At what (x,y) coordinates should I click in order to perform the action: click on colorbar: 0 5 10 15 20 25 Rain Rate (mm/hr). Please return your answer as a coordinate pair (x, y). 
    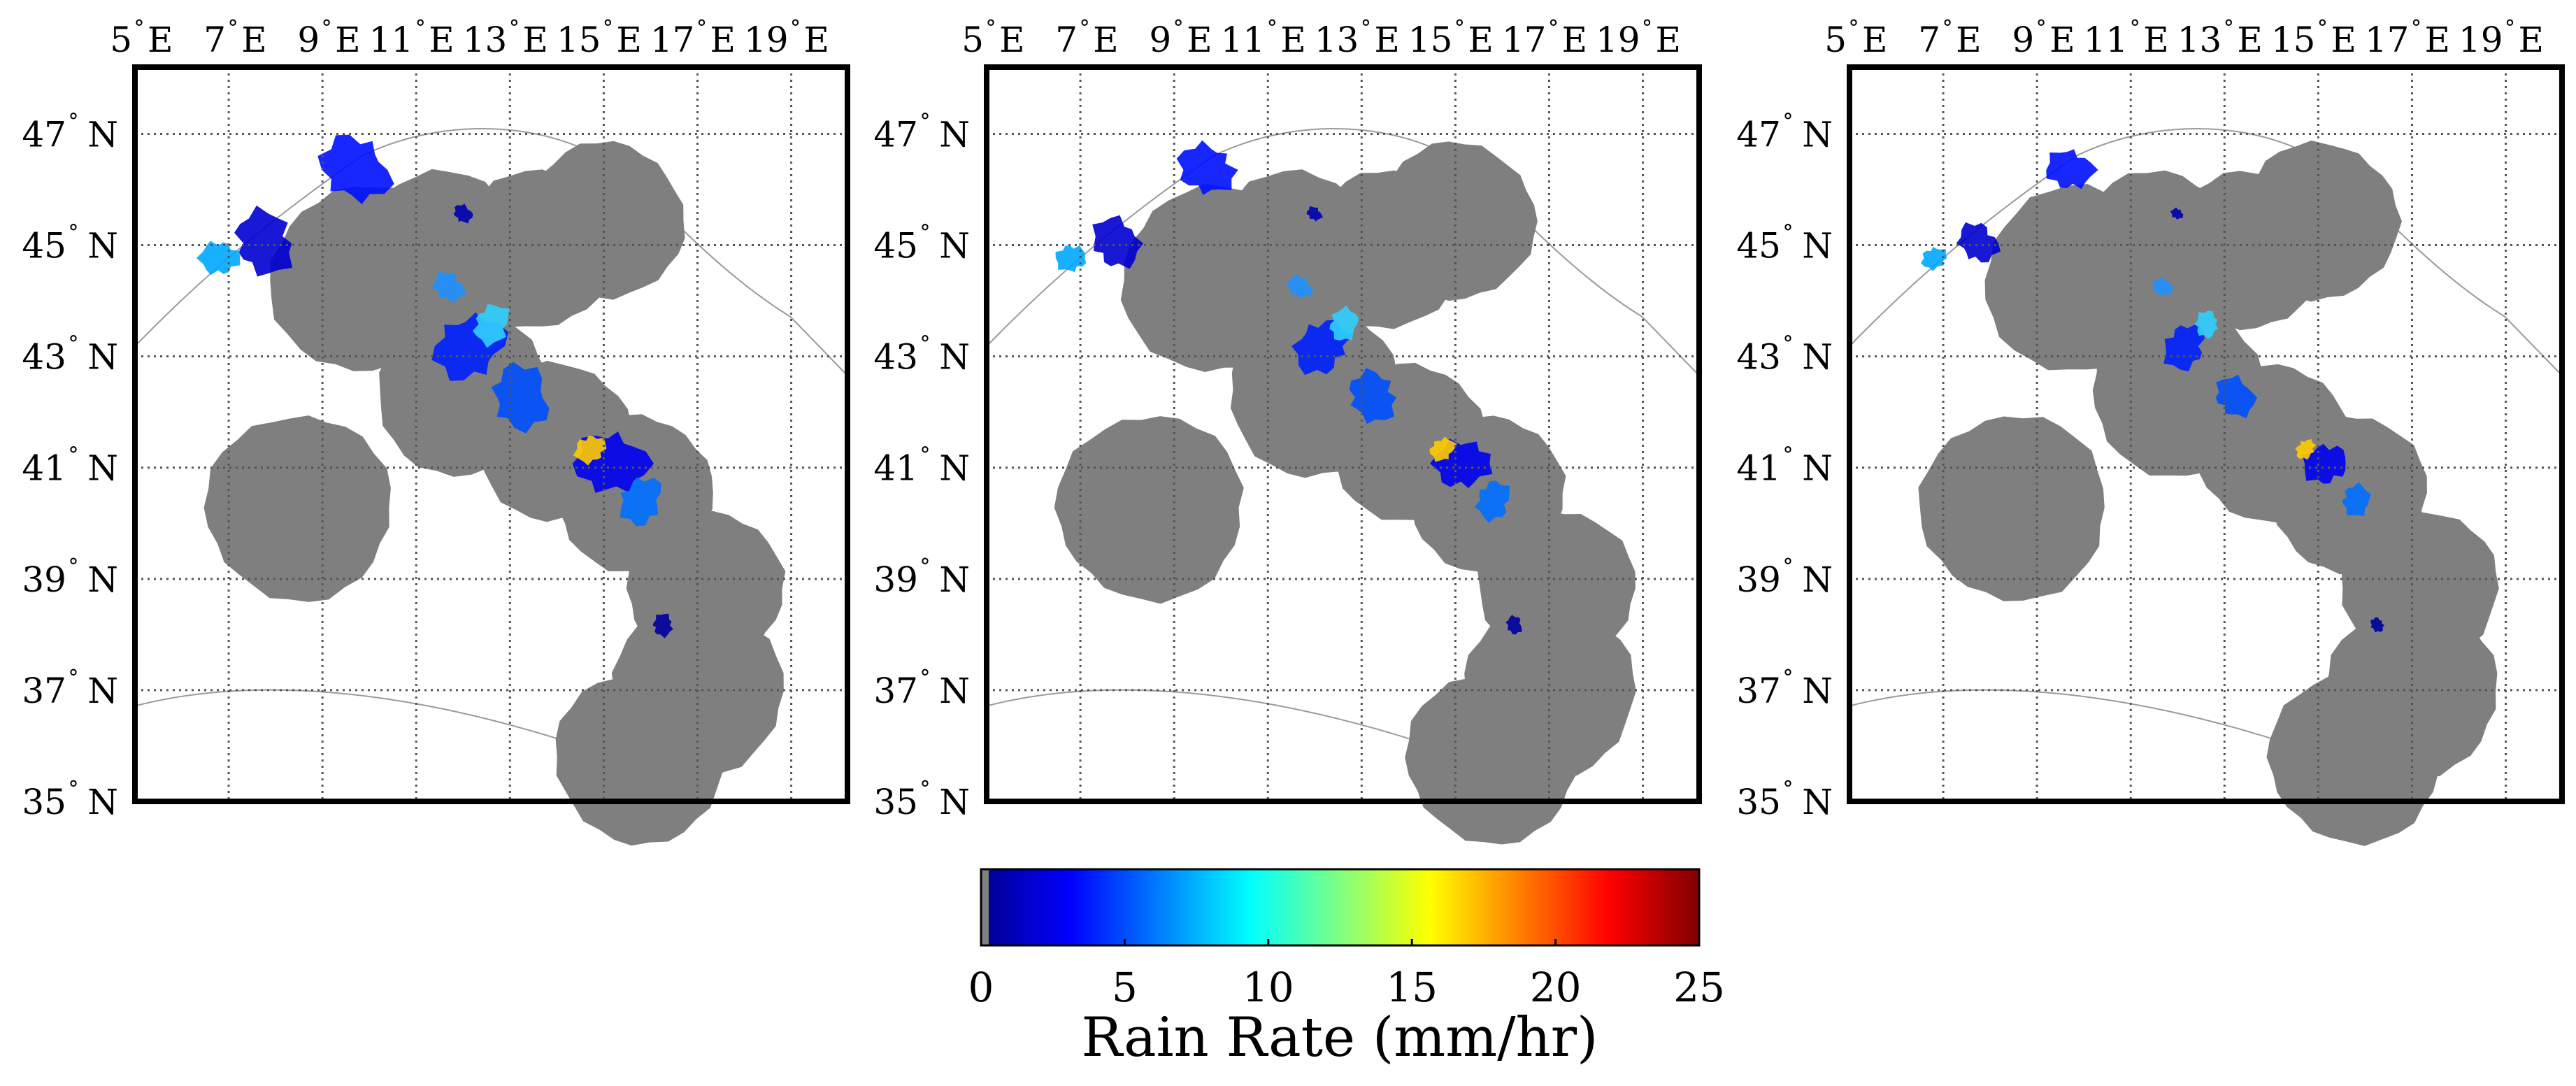
    Looking at the image, I should click on (1346, 968).